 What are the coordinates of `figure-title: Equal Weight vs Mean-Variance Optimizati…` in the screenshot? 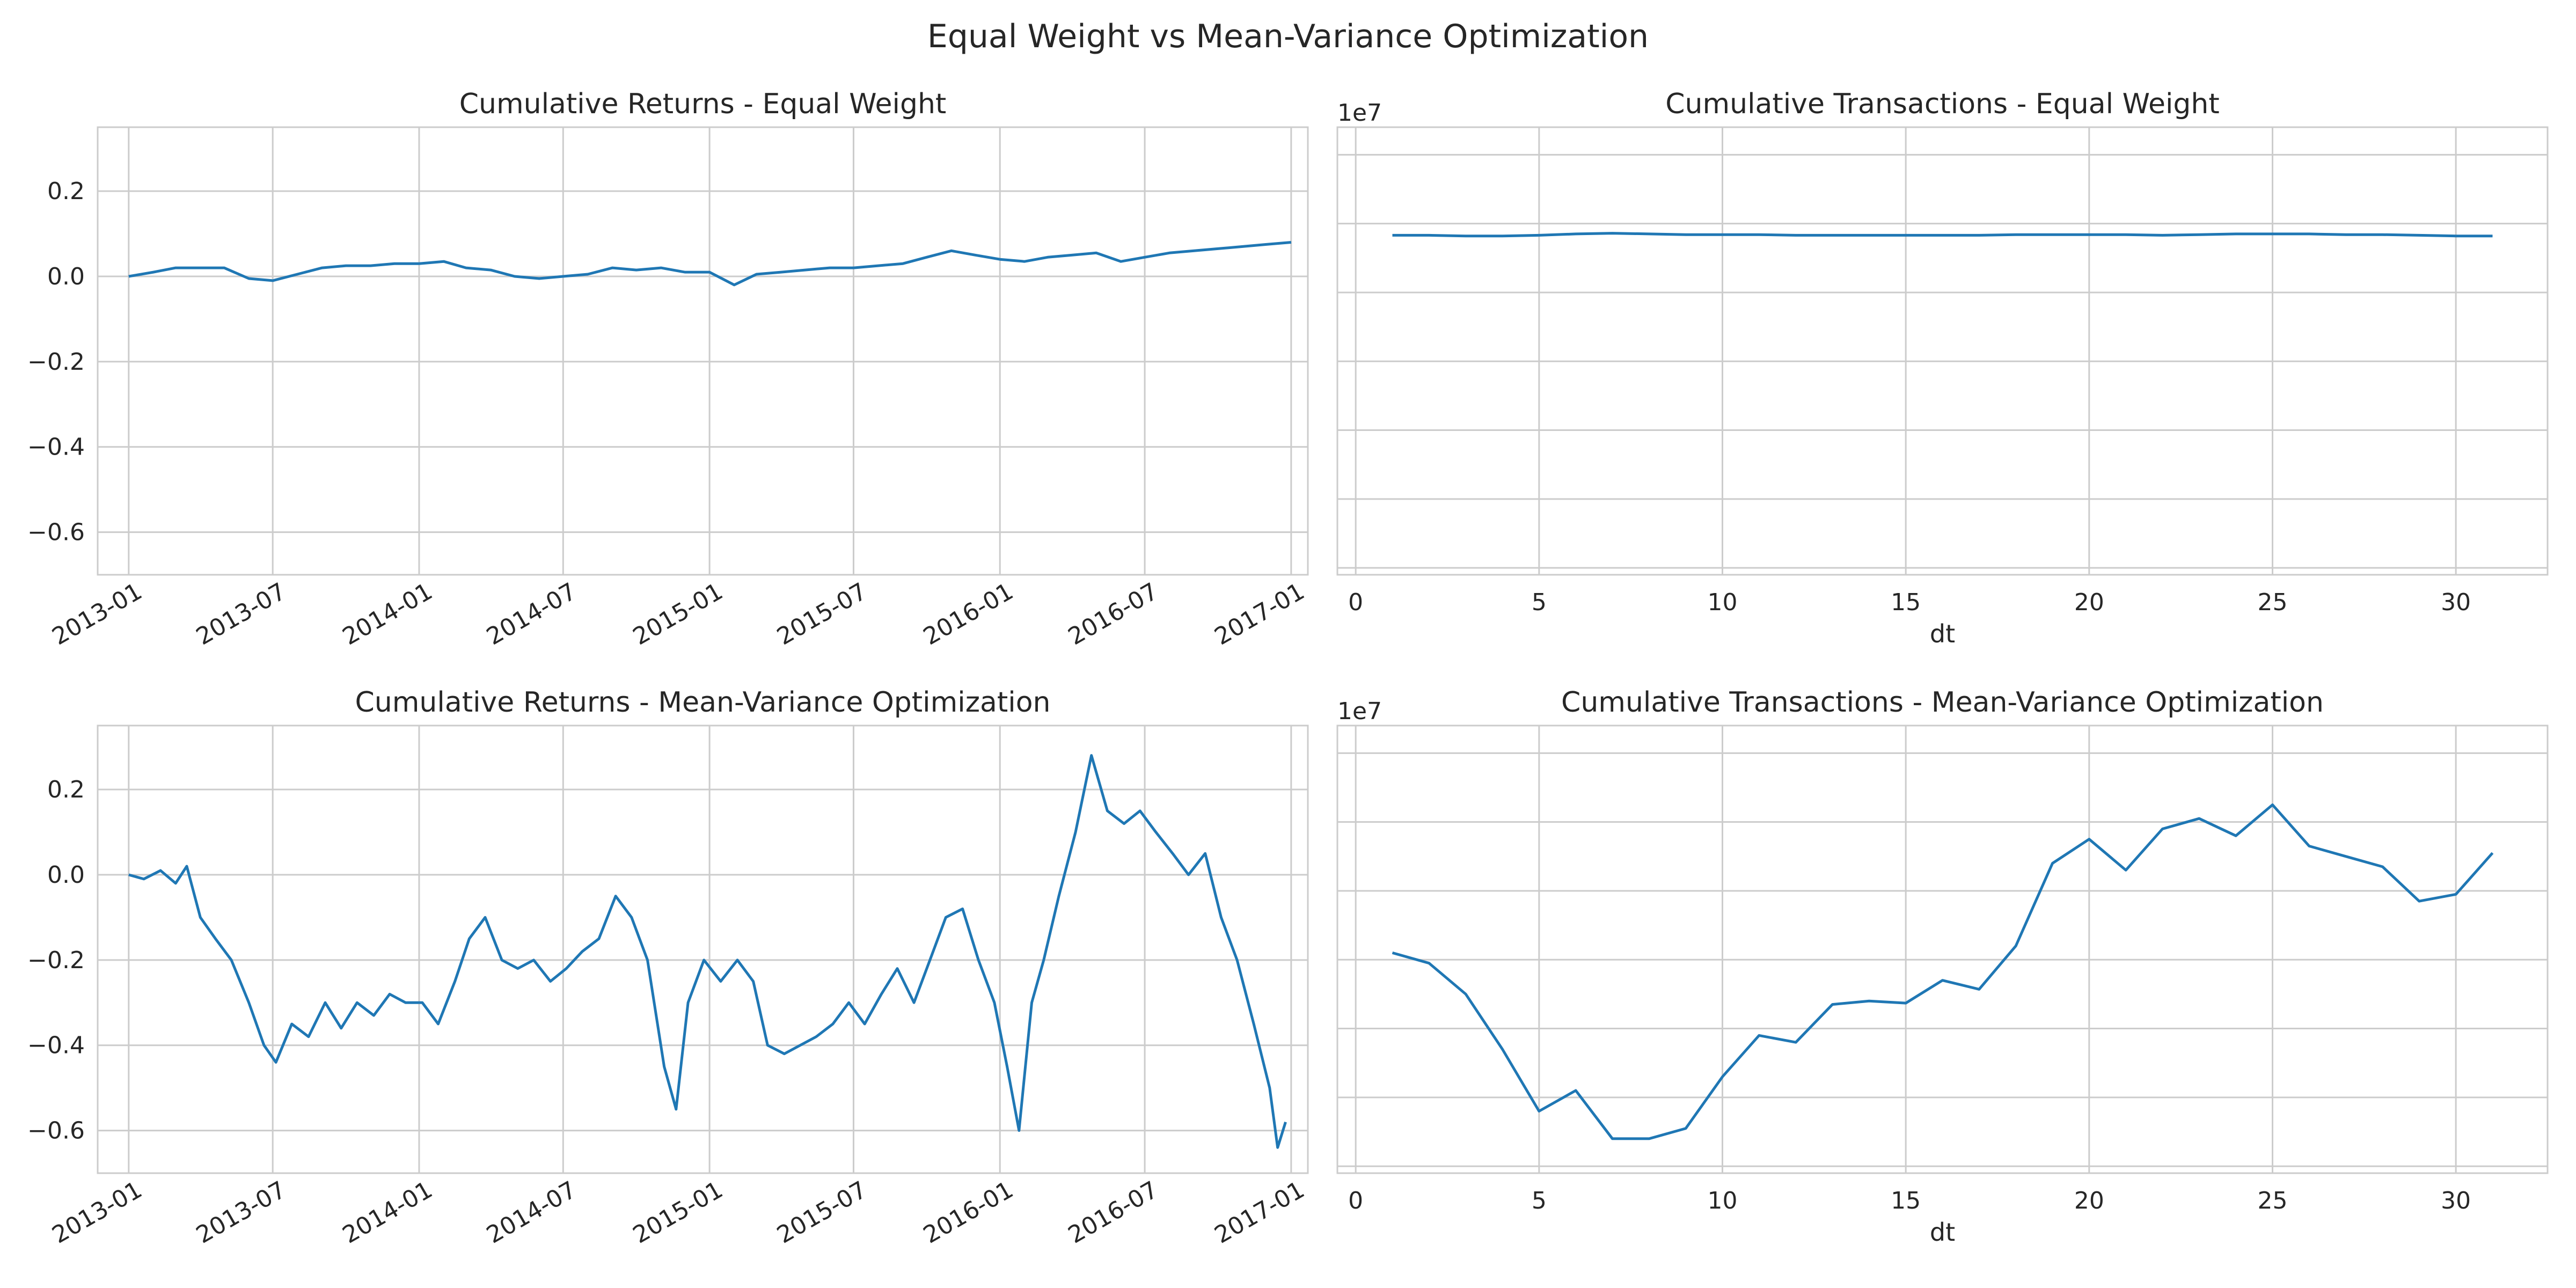 It's located at (1288, 36).